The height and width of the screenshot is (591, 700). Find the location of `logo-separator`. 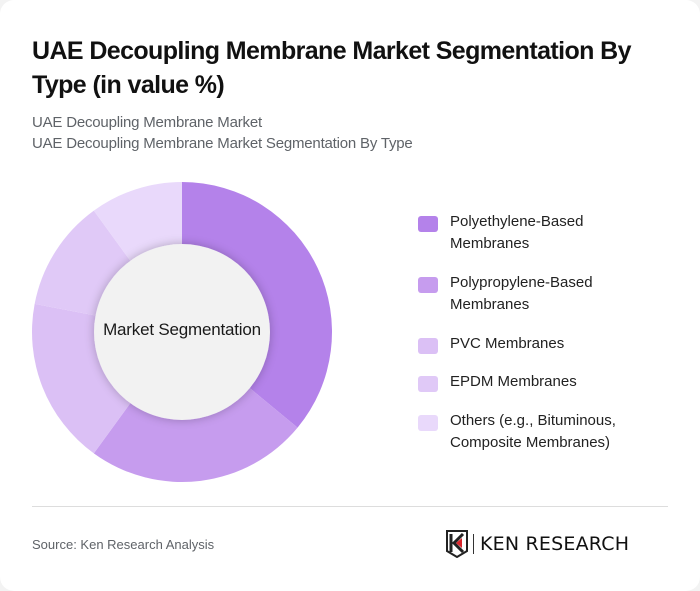

logo-separator is located at coordinates (473, 544).